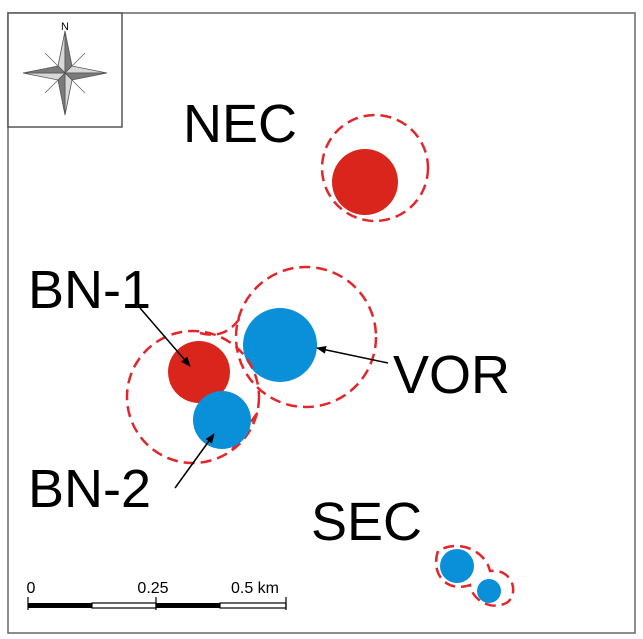 The height and width of the screenshot is (639, 643). What do you see at coordinates (365, 182) in the screenshot?
I see `nec-red-marker` at bounding box center [365, 182].